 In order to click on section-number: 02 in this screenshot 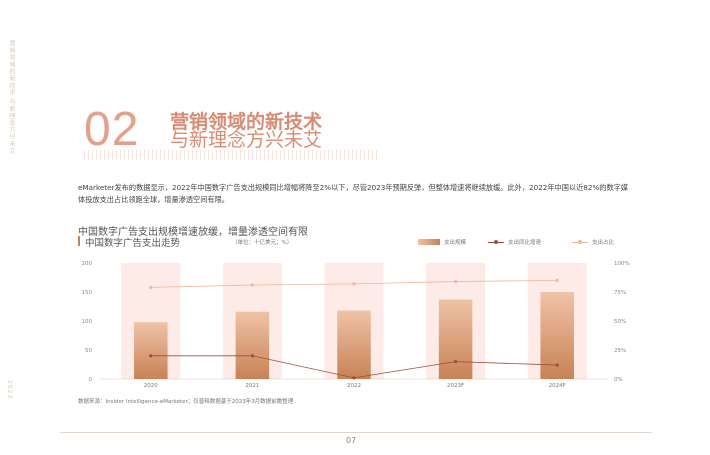, I will do `click(112, 129)`.